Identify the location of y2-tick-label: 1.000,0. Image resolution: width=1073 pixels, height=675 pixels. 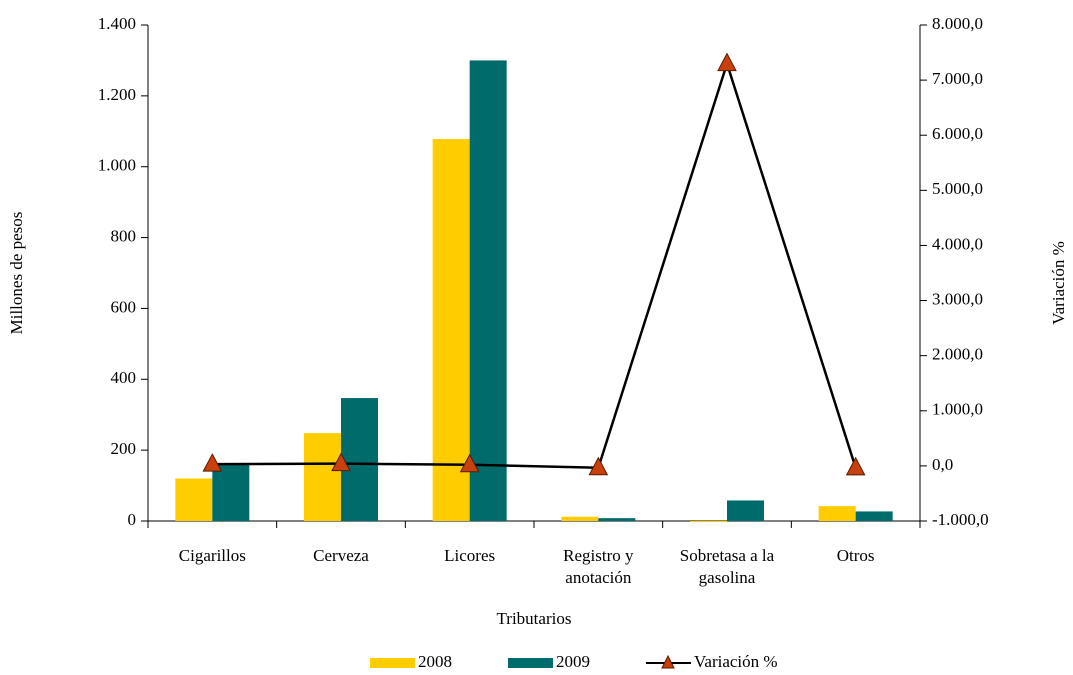
(957, 409).